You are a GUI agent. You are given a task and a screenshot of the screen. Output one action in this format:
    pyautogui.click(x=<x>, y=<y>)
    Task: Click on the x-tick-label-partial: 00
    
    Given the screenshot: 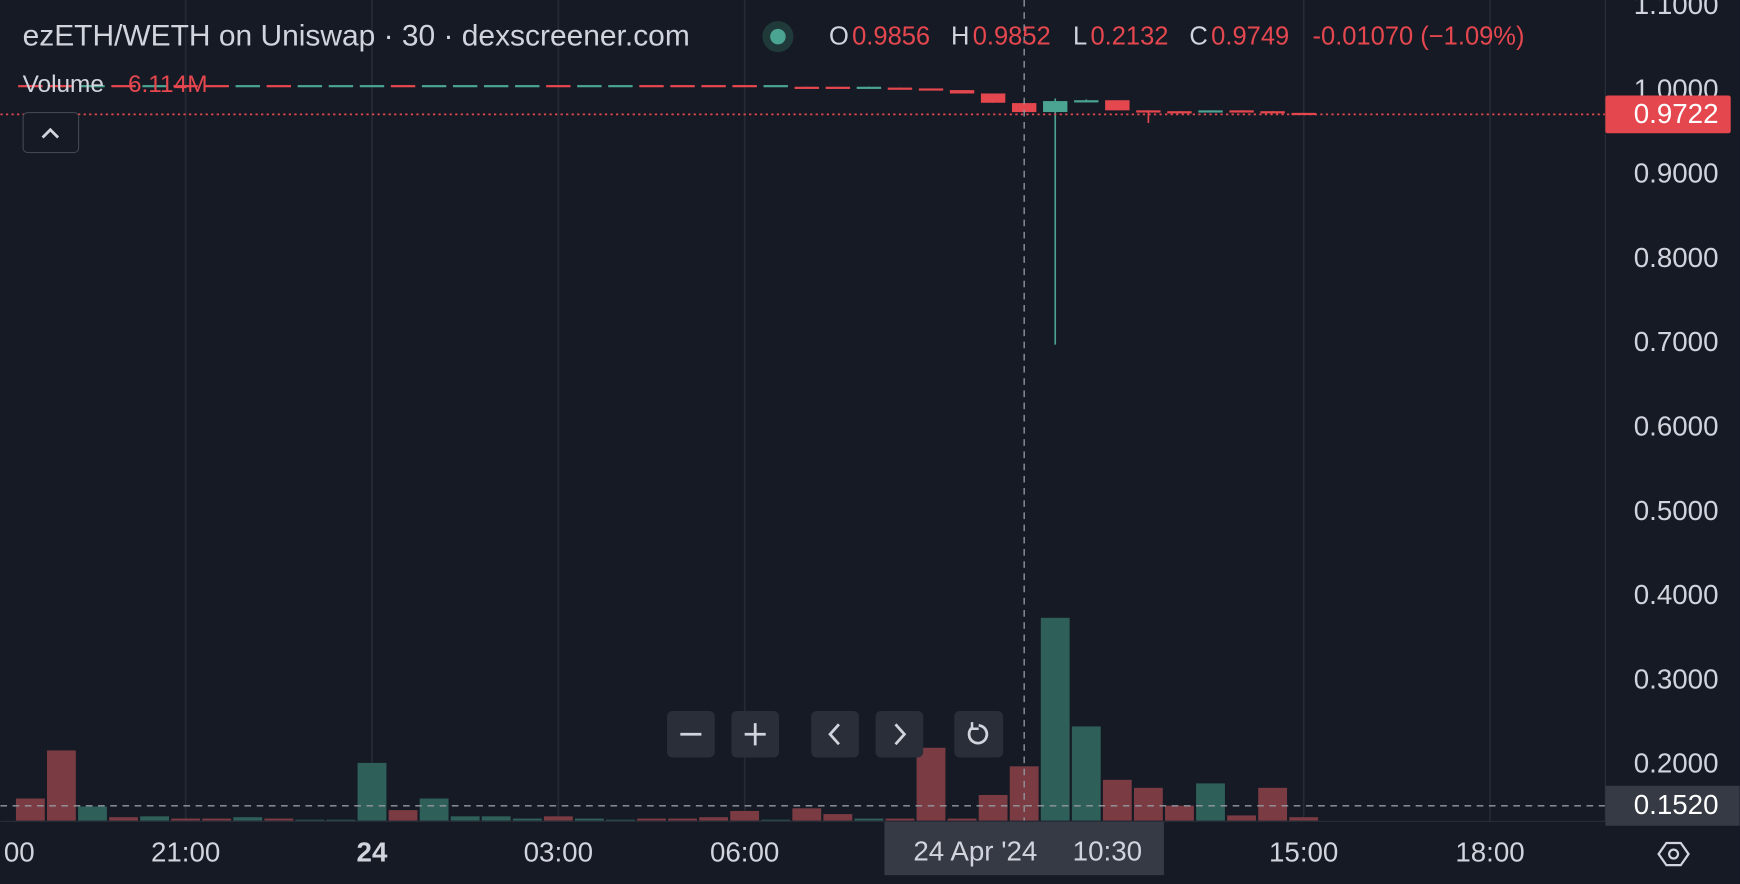 What is the action you would take?
    pyautogui.click(x=19, y=851)
    